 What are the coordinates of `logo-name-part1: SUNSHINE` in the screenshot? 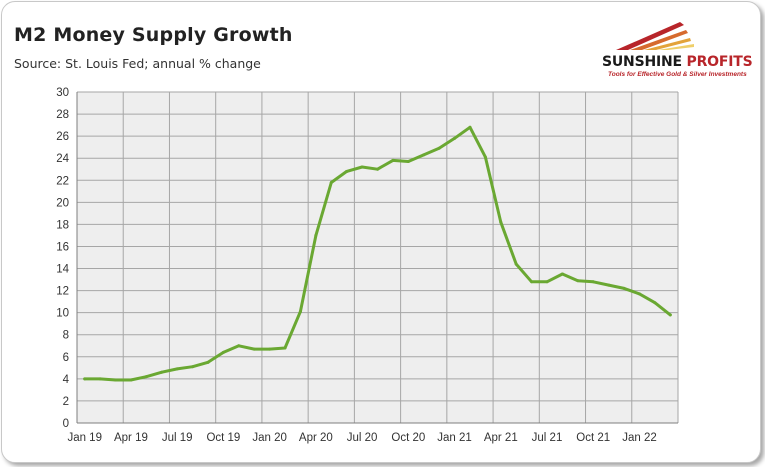 It's located at (644, 62).